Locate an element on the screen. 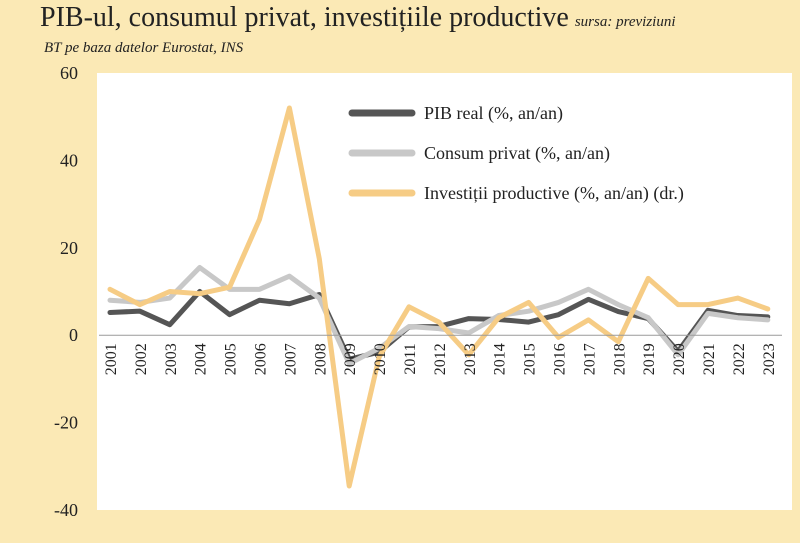 This screenshot has width=800, height=543. x-tick-label: 2011 is located at coordinates (410, 358).